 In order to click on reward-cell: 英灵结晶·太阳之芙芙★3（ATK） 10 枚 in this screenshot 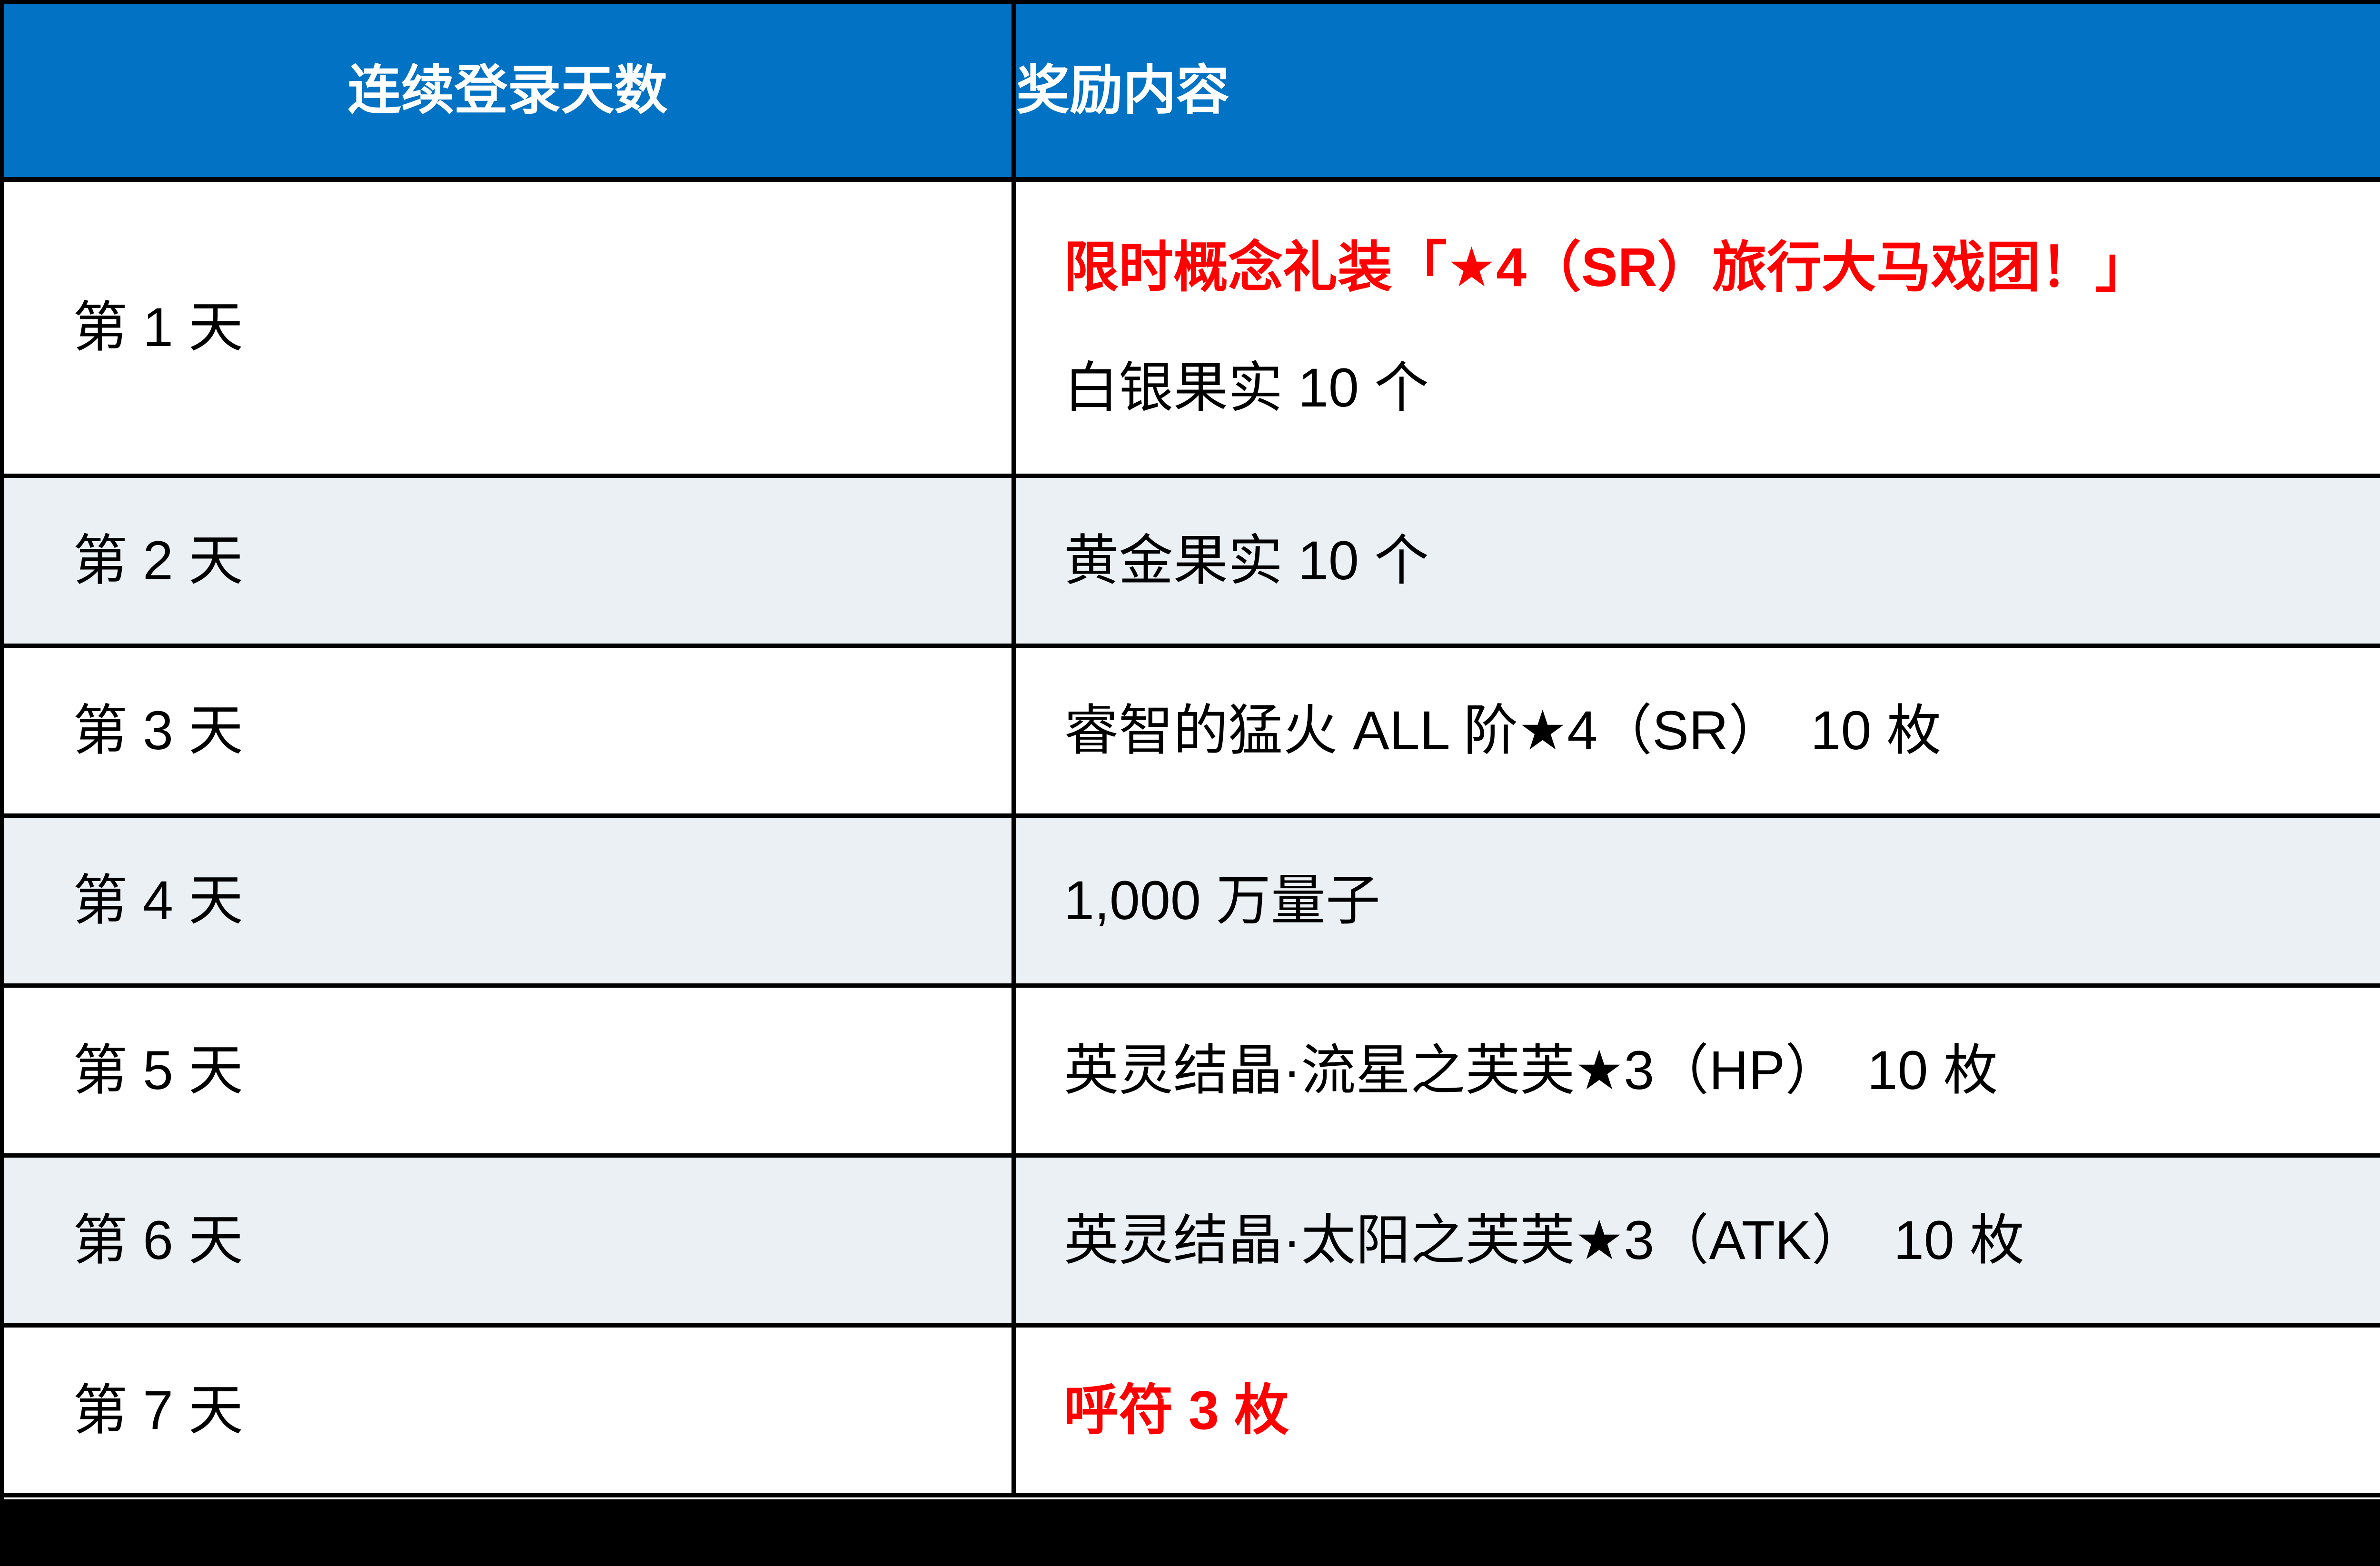, I will do `click(1698, 1241)`.